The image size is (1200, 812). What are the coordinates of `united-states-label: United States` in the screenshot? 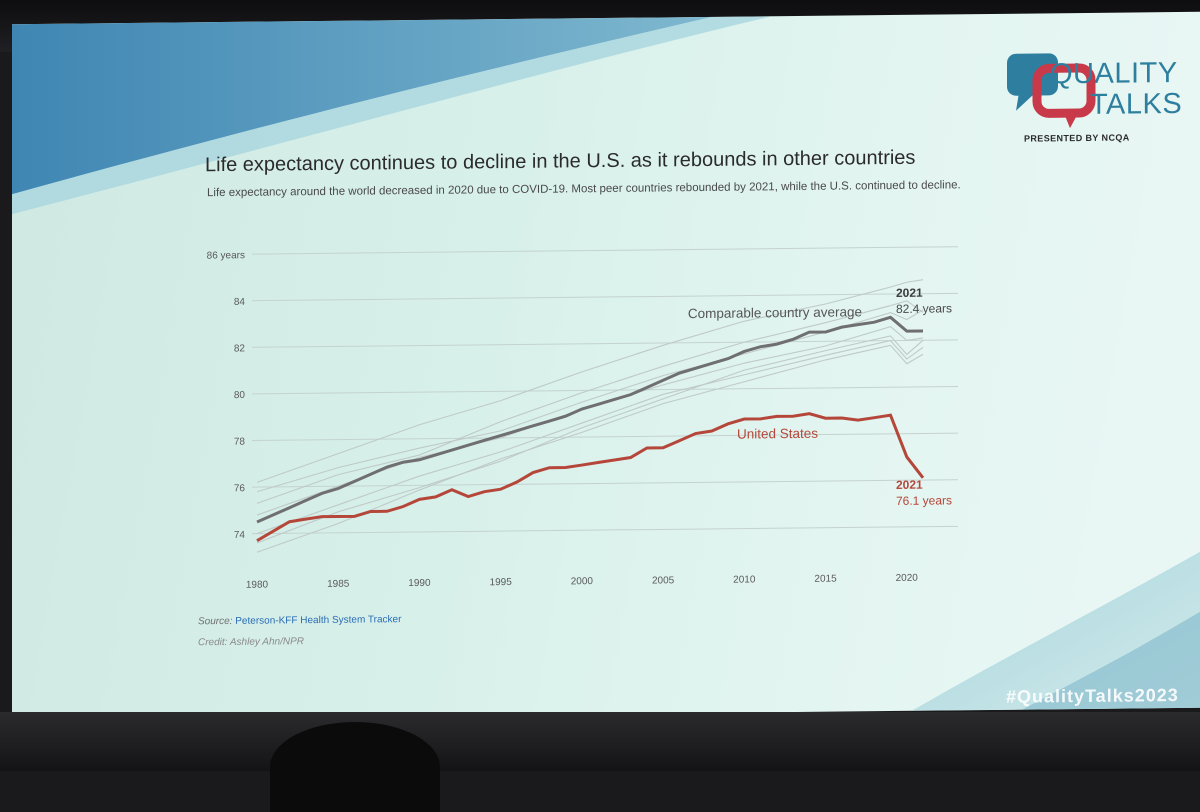 It's located at (777, 434).